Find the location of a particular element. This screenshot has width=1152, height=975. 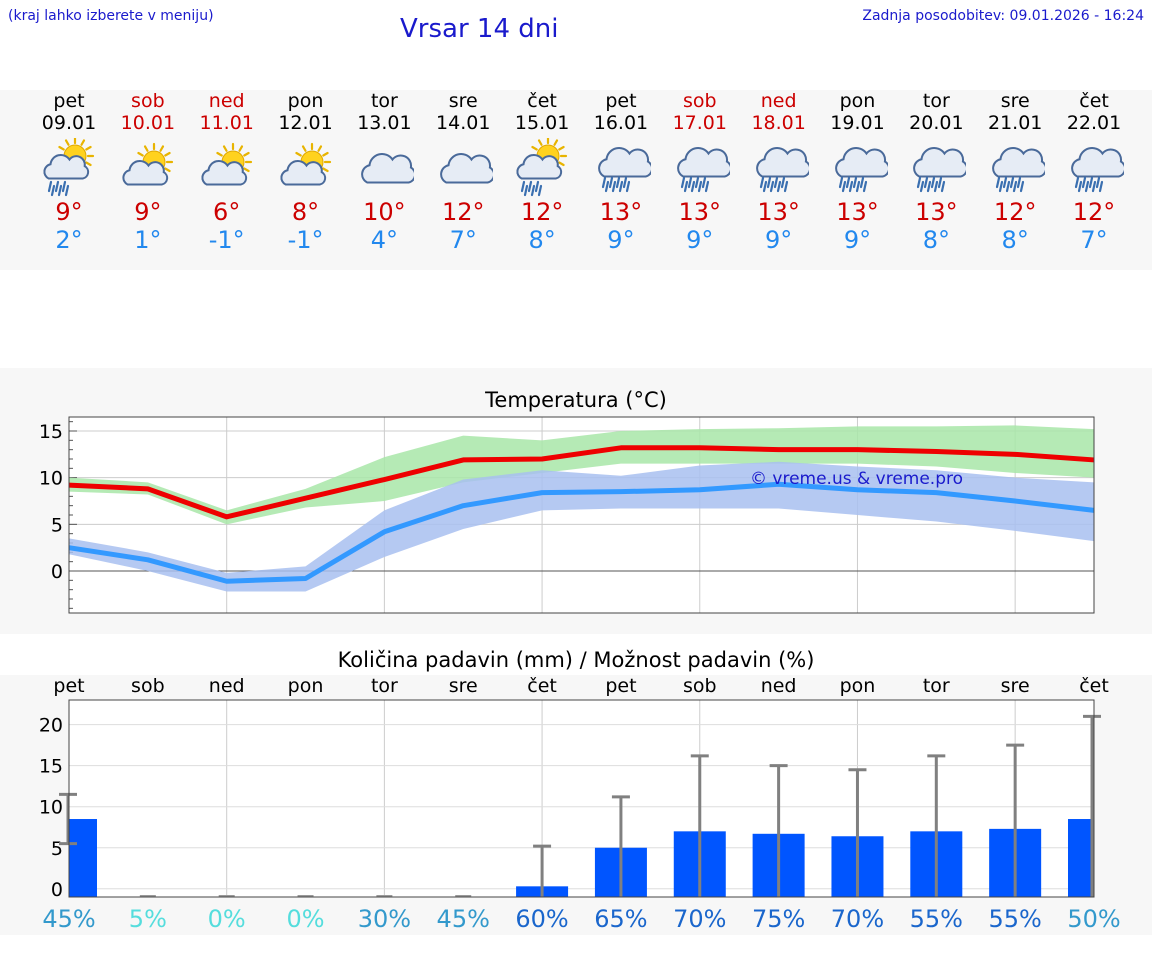

forecast-day: pet 16.01 13° 9° is located at coordinates (621, 172).